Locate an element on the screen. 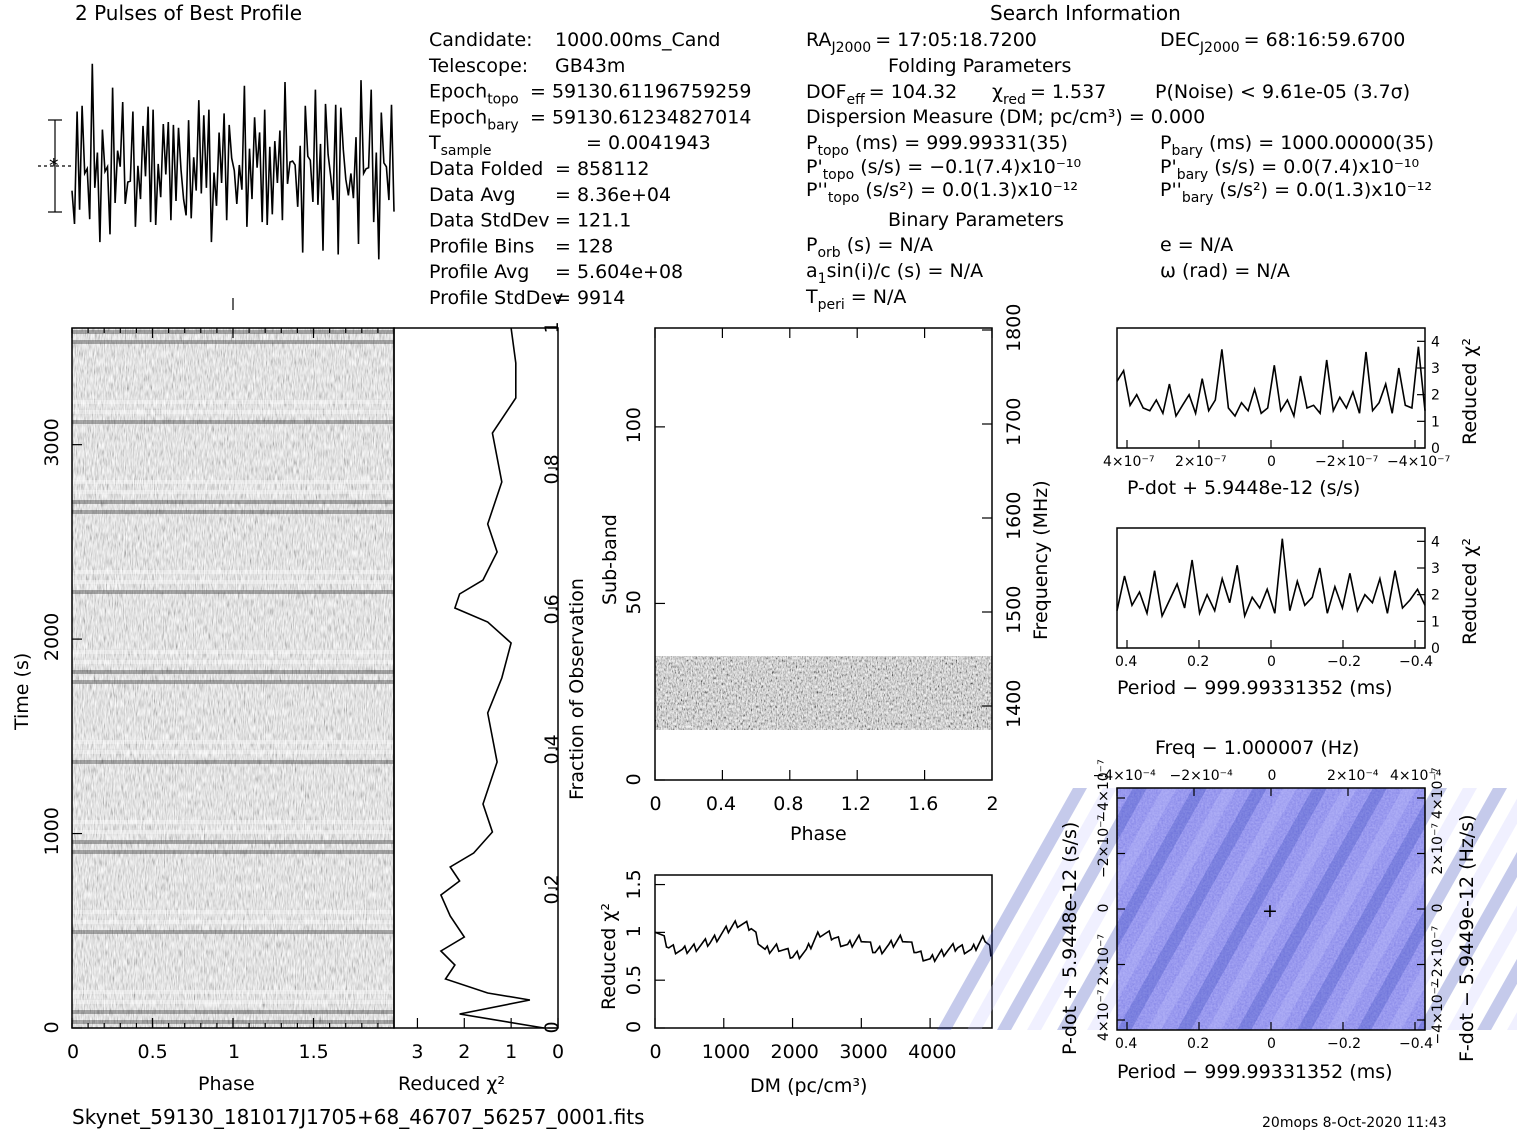 The height and width of the screenshot is (1133, 1517). profile-title: 2 Pulses of Best Profile is located at coordinates (188, 13).